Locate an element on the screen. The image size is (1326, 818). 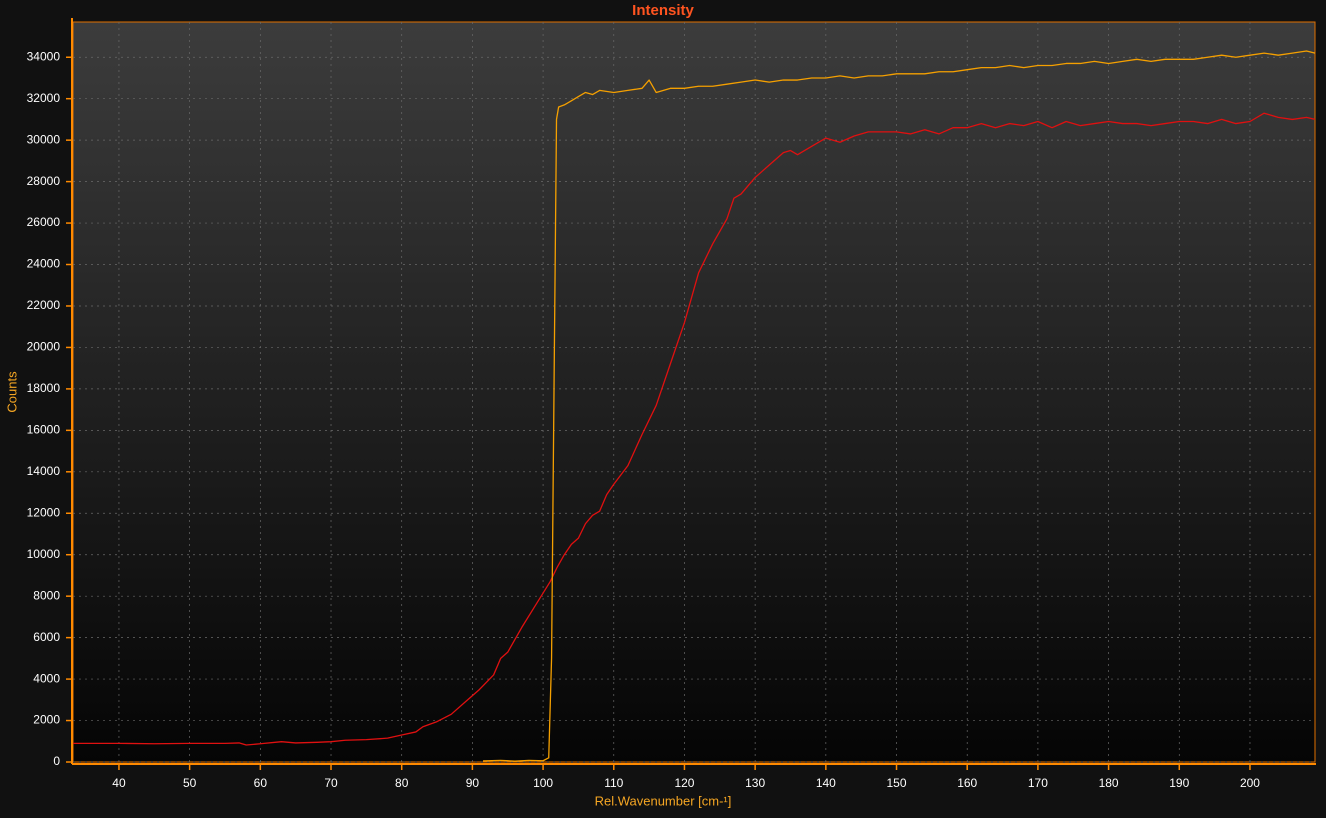
x-tick-label: 150 is located at coordinates (897, 783).